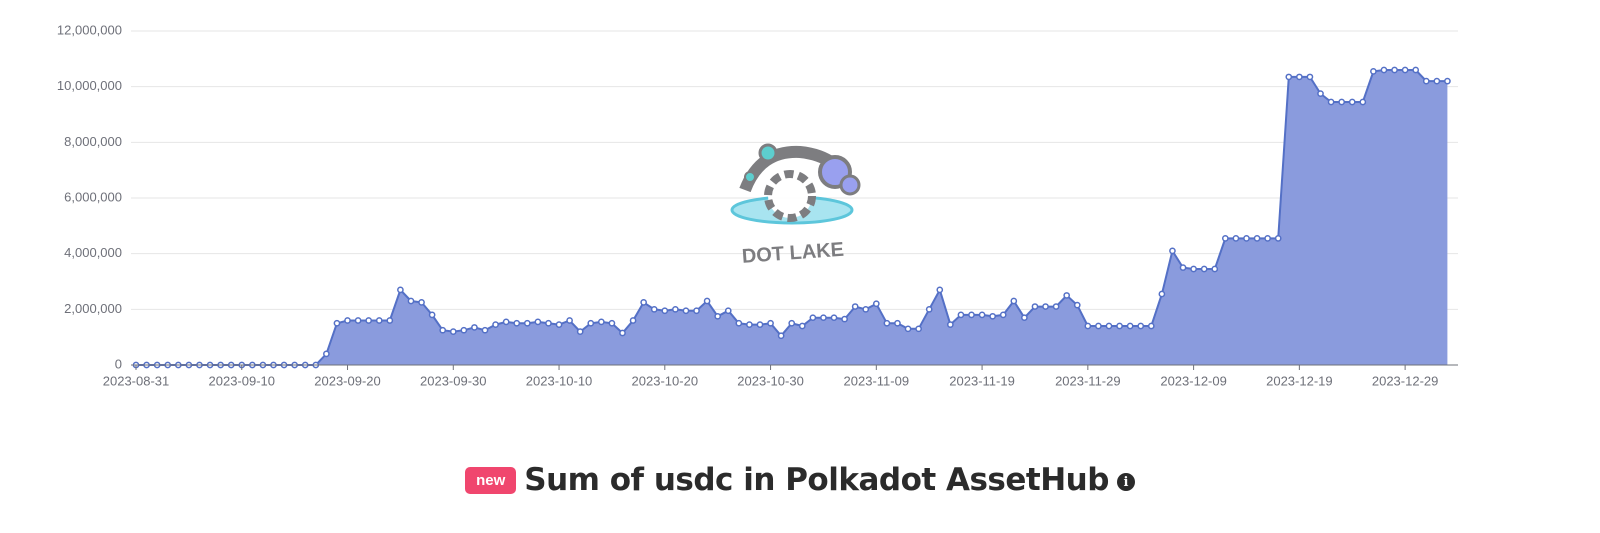 Image resolution: width=1600 pixels, height=533 pixels. What do you see at coordinates (136, 380) in the screenshot?
I see `x-tick-label: 2023-08-31` at bounding box center [136, 380].